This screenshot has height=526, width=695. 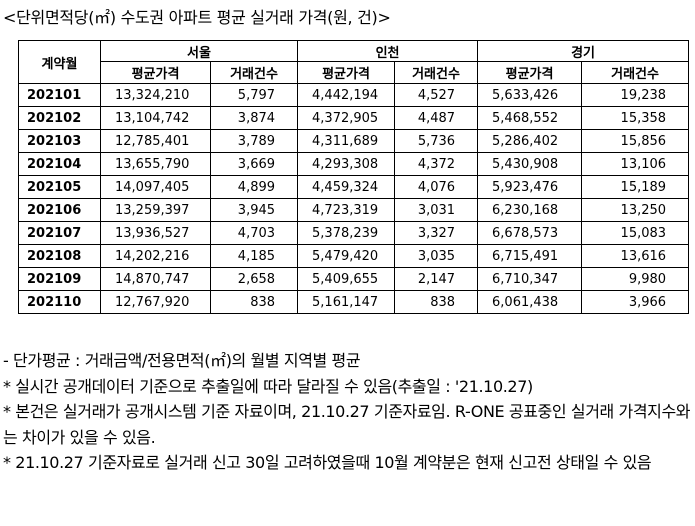 What do you see at coordinates (388, 51) in the screenshot?
I see `header-region-incheon: 인천` at bounding box center [388, 51].